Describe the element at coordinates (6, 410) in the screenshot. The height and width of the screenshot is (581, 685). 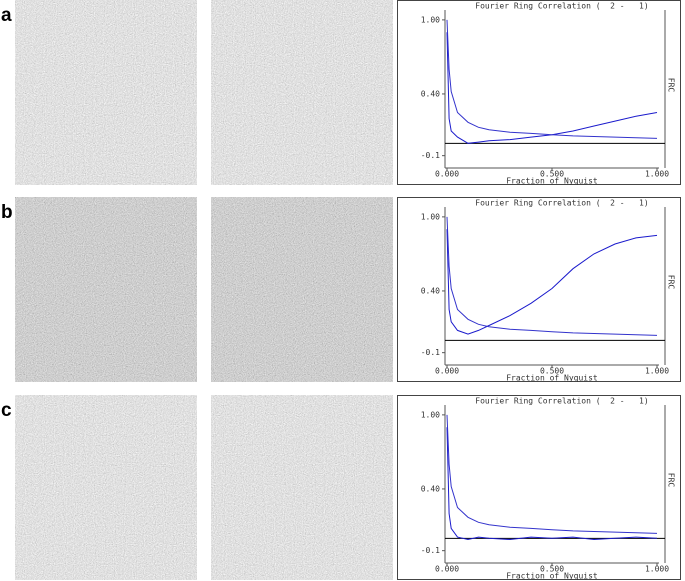
I see `panel-label: c` at that location.